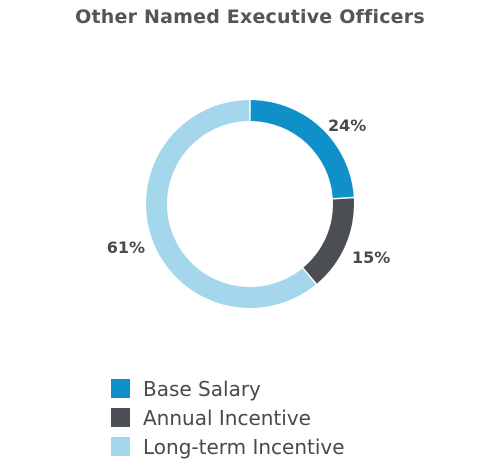 The height and width of the screenshot is (461, 500). I want to click on legend-swatch-base-salary, so click(120, 388).